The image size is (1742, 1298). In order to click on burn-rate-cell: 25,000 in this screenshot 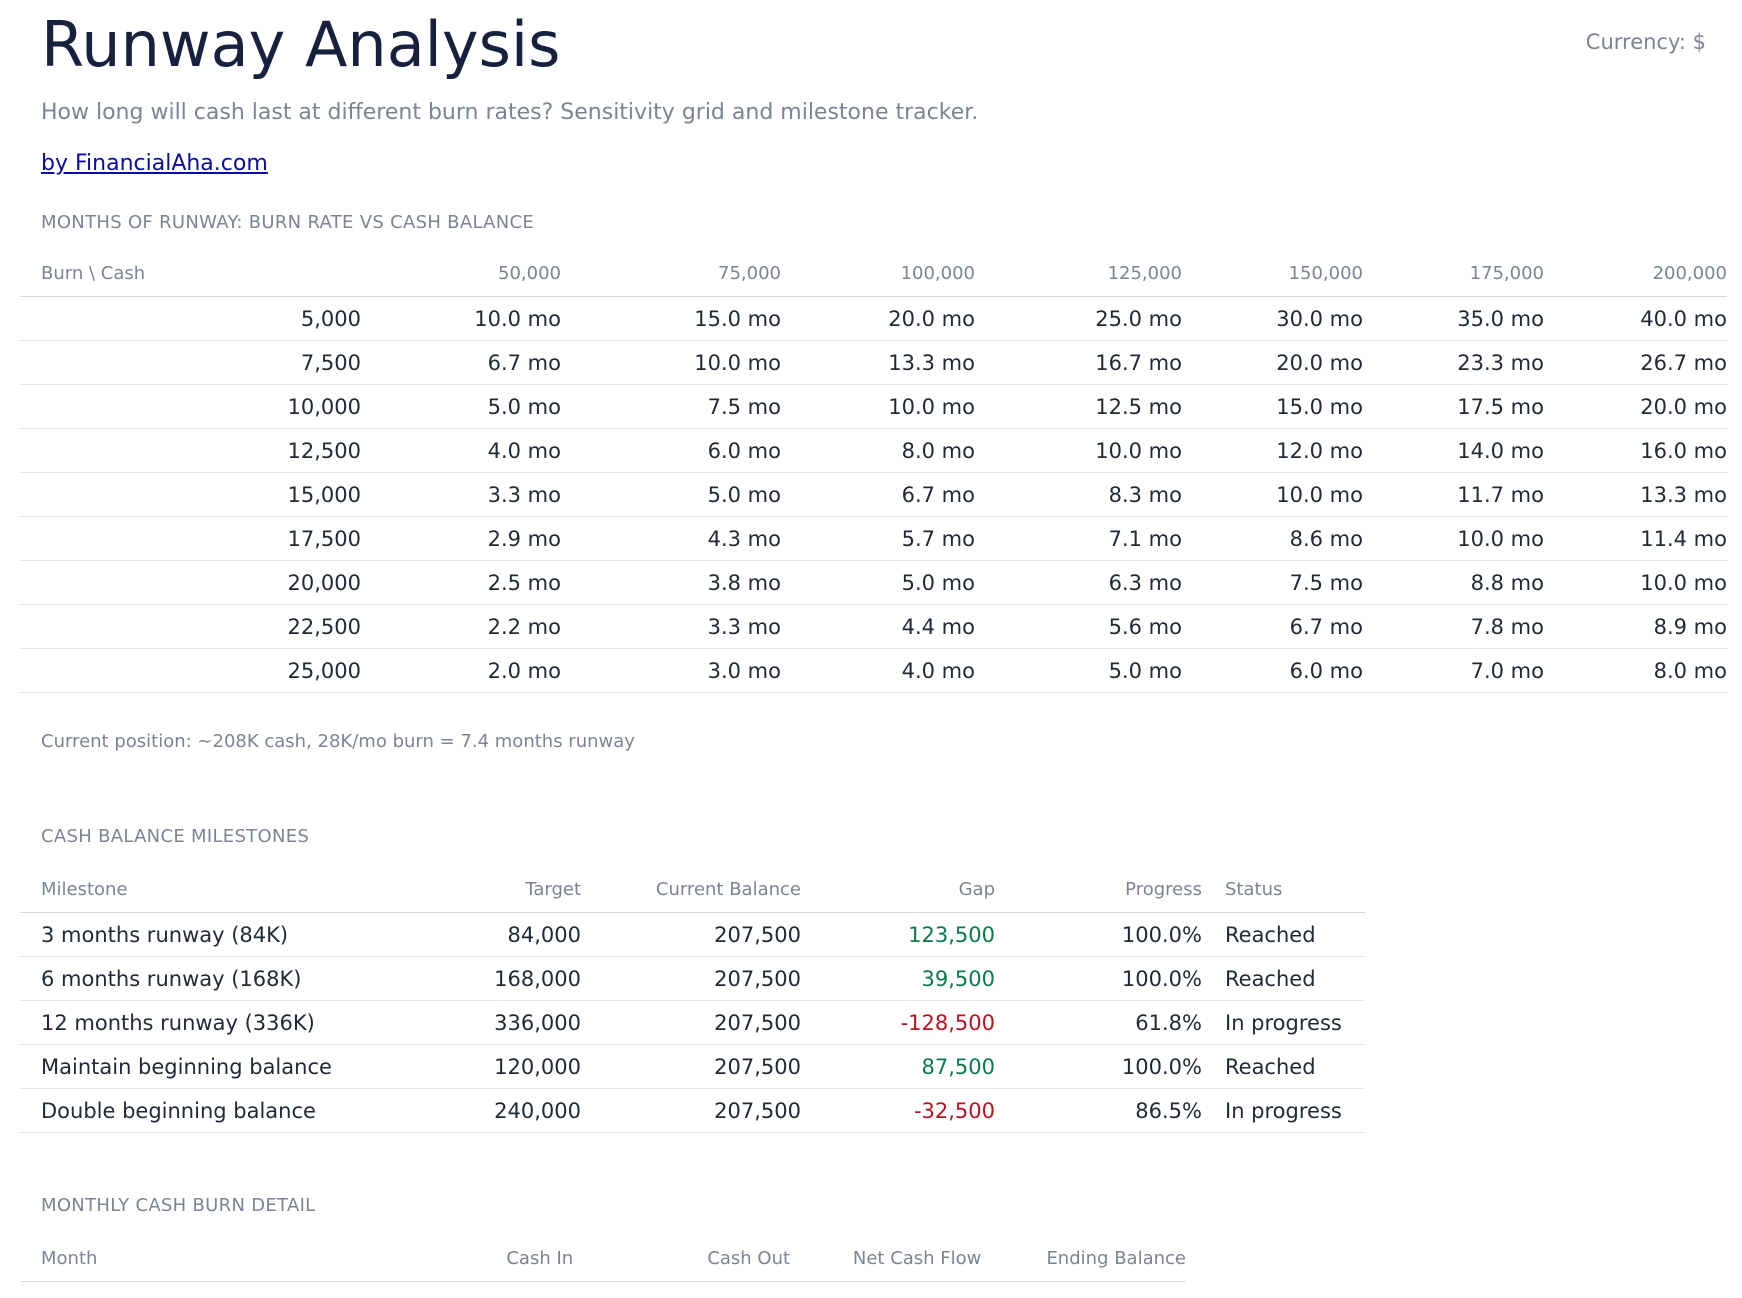, I will do `click(190, 670)`.